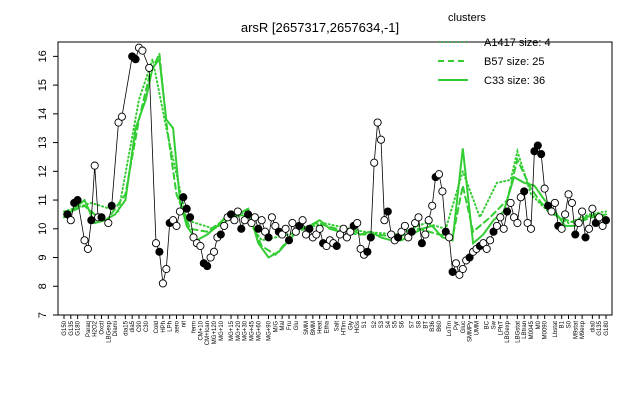 The image size is (640, 400). What do you see at coordinates (43, 114) in the screenshot?
I see `y-tick-label: 14` at bounding box center [43, 114].